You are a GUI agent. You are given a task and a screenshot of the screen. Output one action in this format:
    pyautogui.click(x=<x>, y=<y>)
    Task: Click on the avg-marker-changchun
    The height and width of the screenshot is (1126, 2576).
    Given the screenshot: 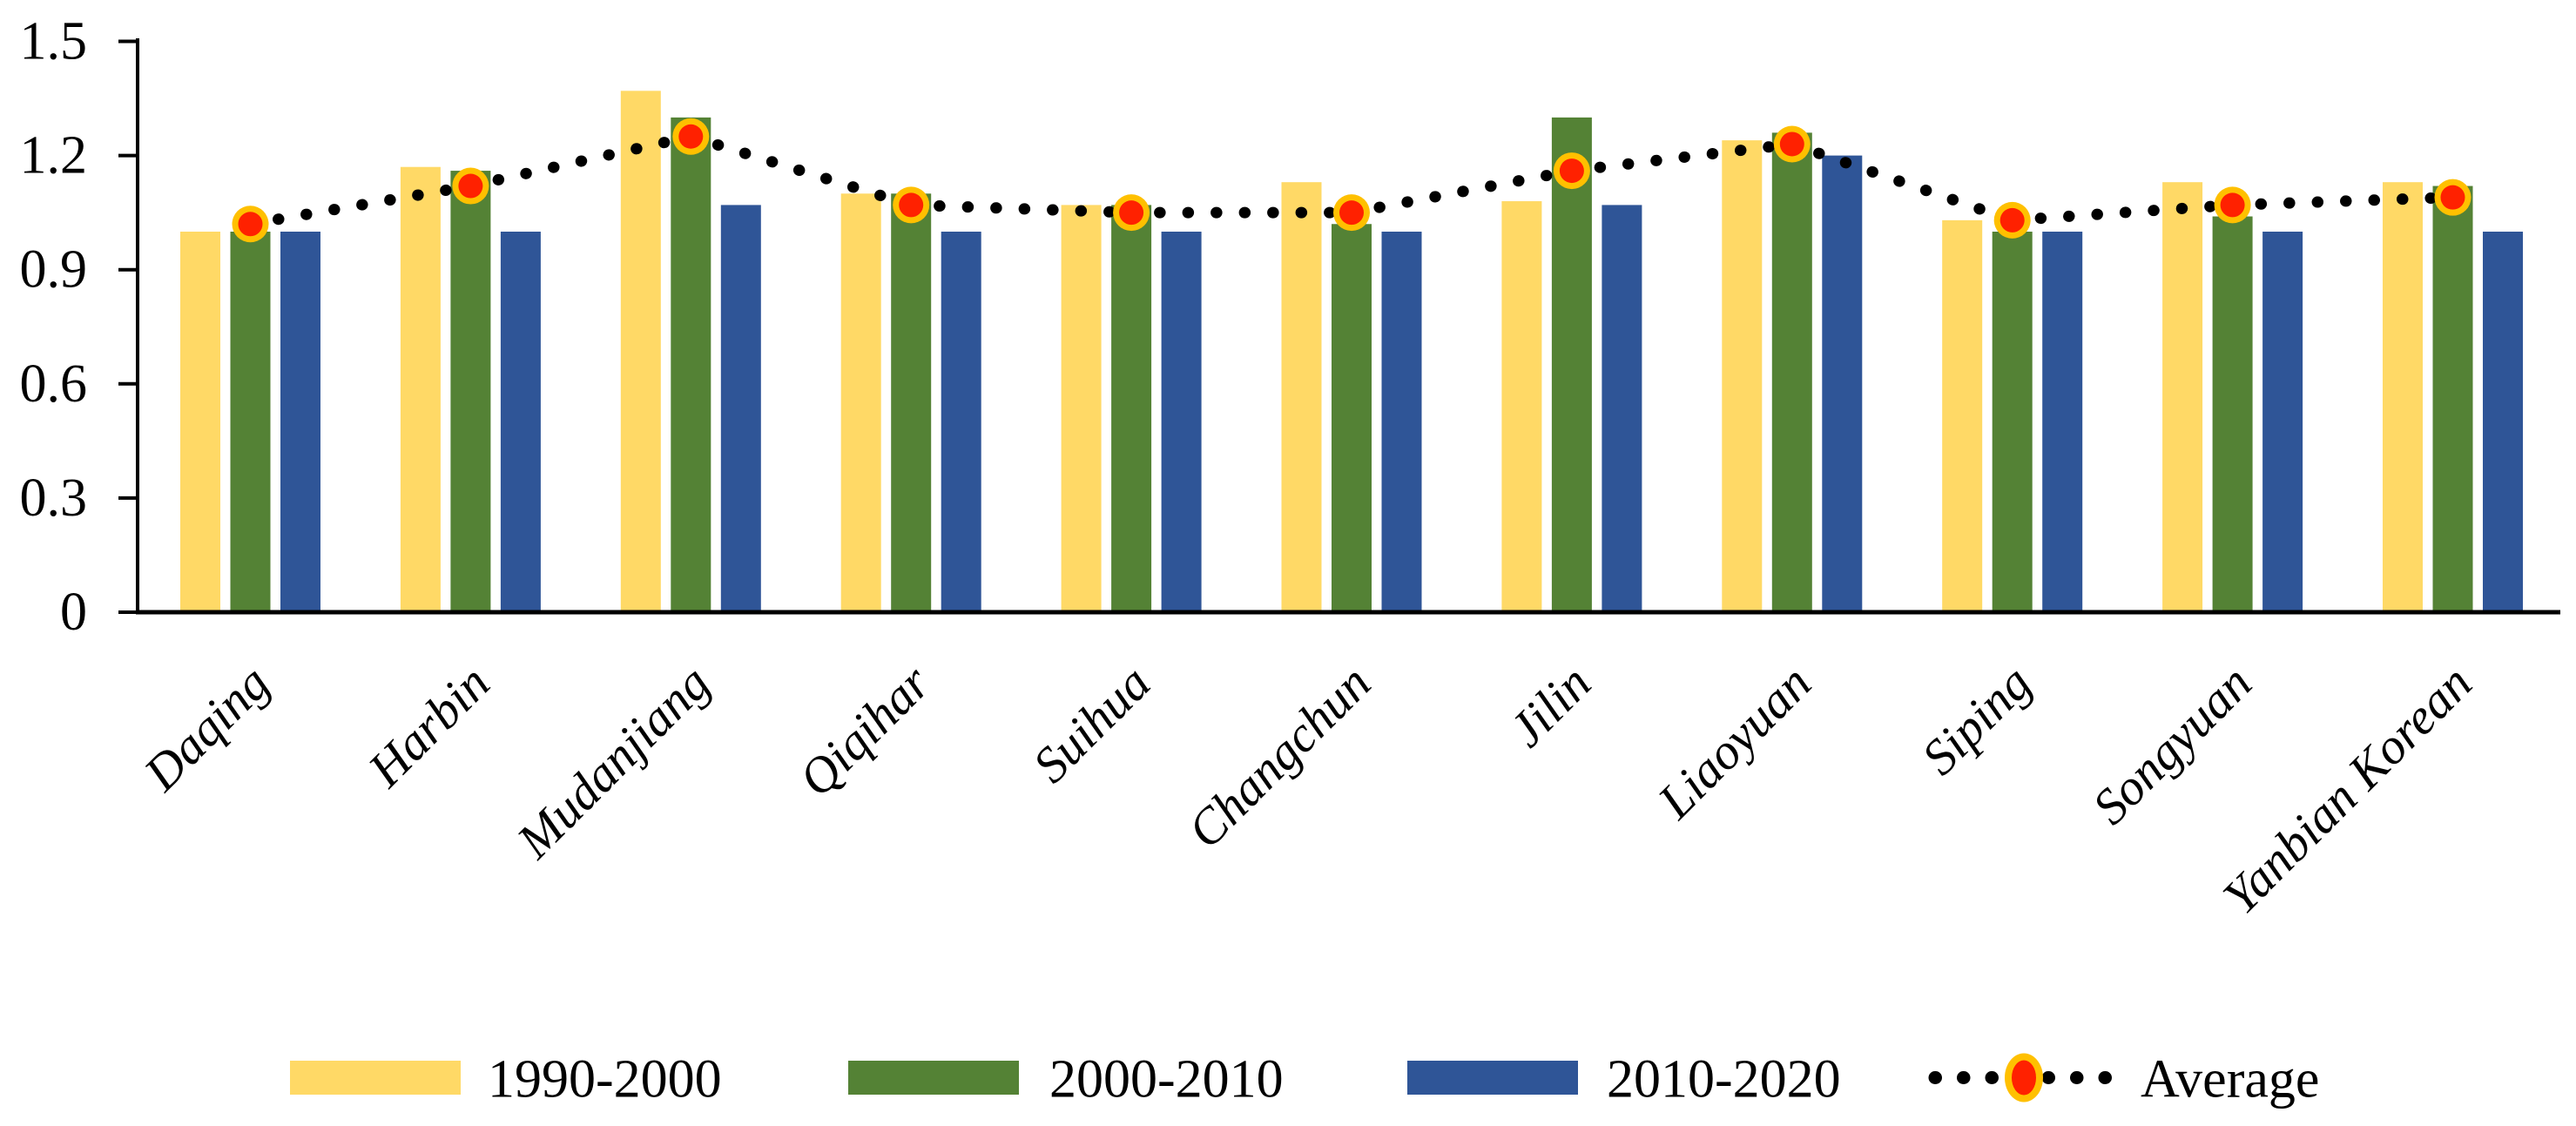 What is the action you would take?
    pyautogui.click(x=1352, y=213)
    